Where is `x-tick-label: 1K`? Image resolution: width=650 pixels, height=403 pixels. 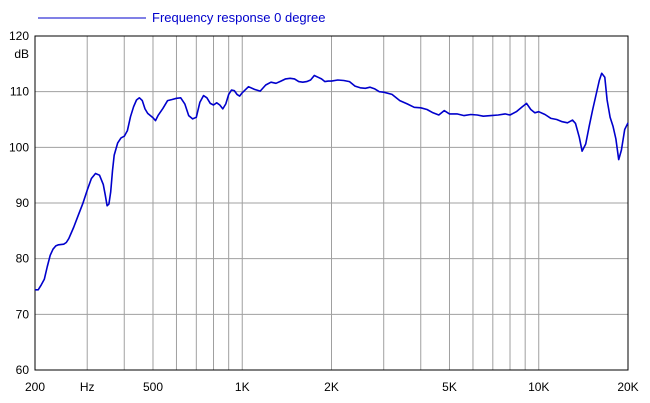 x-tick-label: 1K is located at coordinates (242, 387).